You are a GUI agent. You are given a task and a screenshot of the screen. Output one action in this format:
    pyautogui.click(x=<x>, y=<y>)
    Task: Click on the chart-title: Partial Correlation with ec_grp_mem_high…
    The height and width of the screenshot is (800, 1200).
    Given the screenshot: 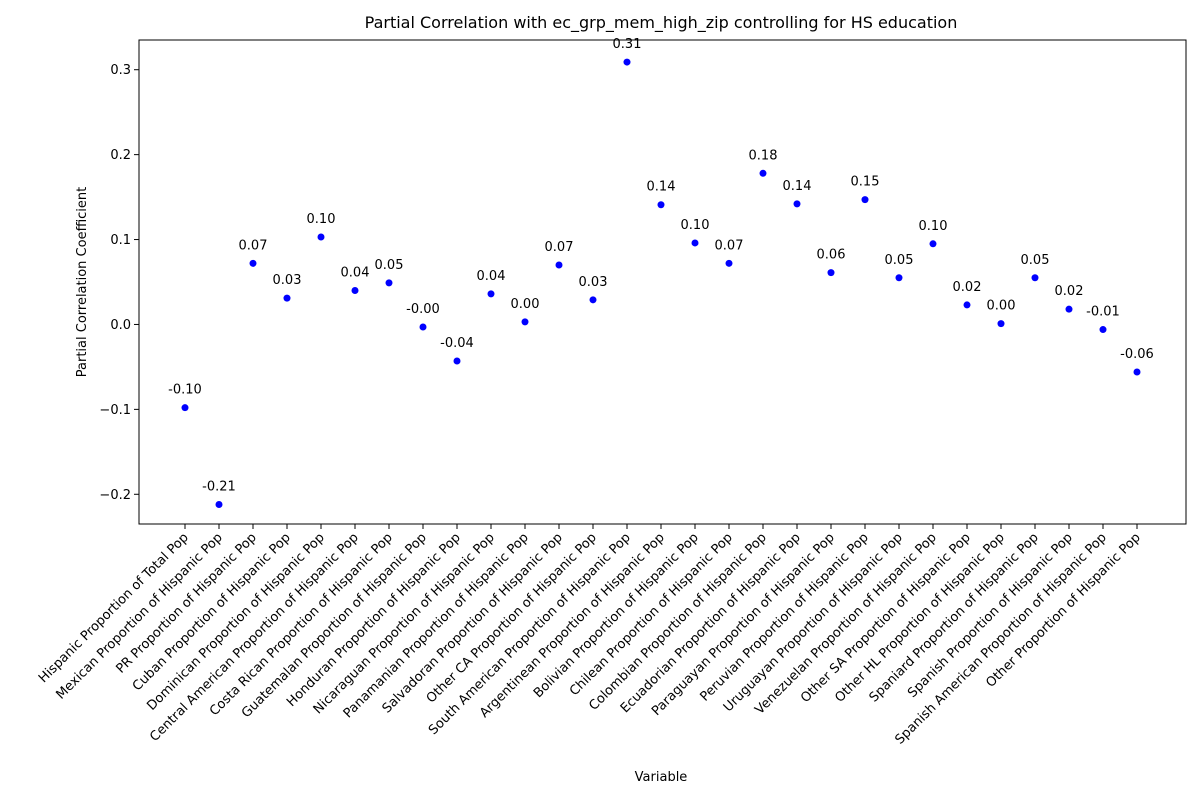 What is the action you would take?
    pyautogui.click(x=661, y=23)
    